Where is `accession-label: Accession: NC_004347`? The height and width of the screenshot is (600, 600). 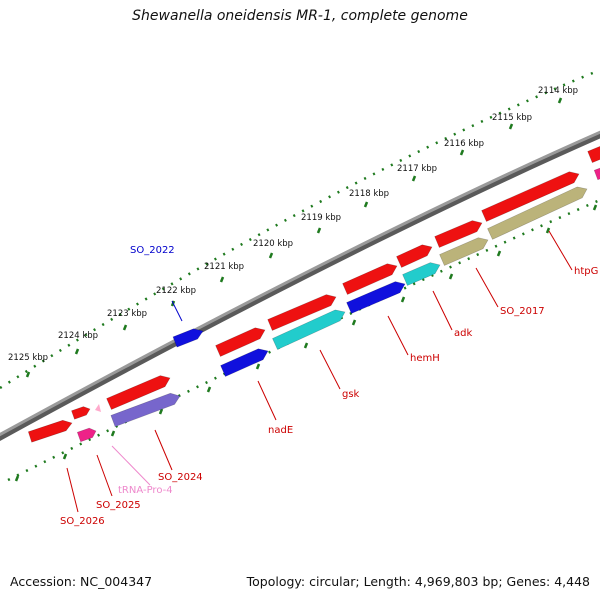
accession-label: Accession: NC_004347 is located at coordinates (81, 581).